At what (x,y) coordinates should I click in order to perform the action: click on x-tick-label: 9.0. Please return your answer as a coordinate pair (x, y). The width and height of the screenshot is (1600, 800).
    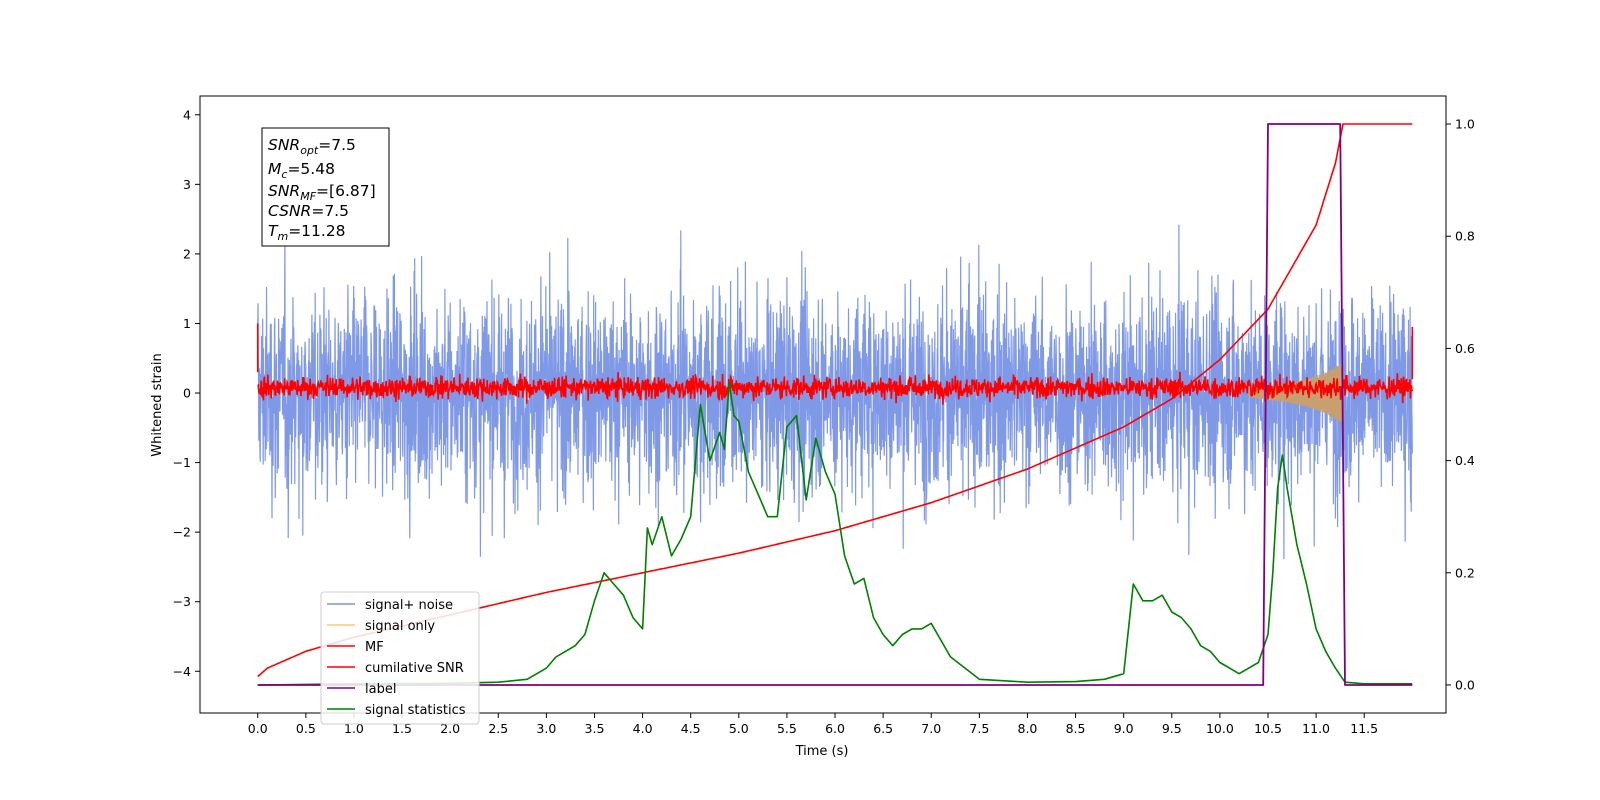
    Looking at the image, I should click on (1124, 728).